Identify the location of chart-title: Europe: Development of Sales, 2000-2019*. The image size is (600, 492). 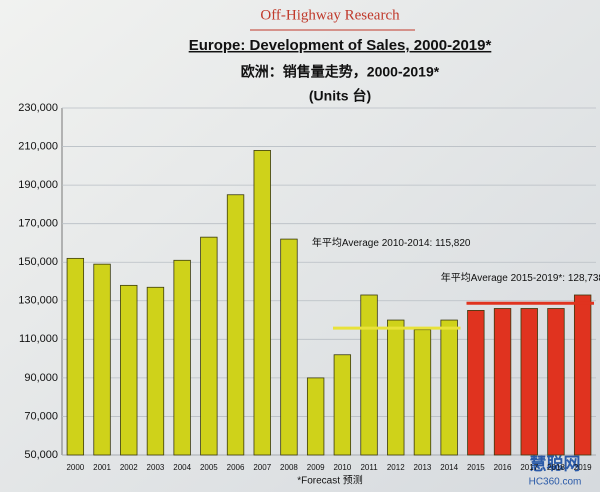
(340, 45).